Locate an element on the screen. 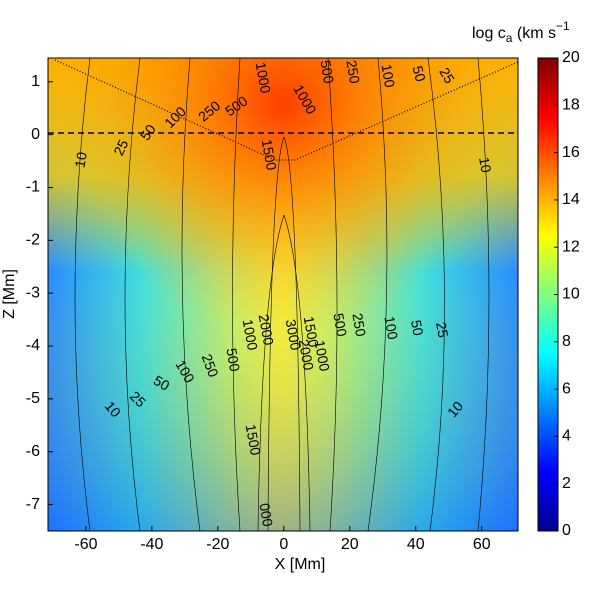 The image size is (598, 614). colorbar-title: log ca (km s−1 is located at coordinates (521, 32).